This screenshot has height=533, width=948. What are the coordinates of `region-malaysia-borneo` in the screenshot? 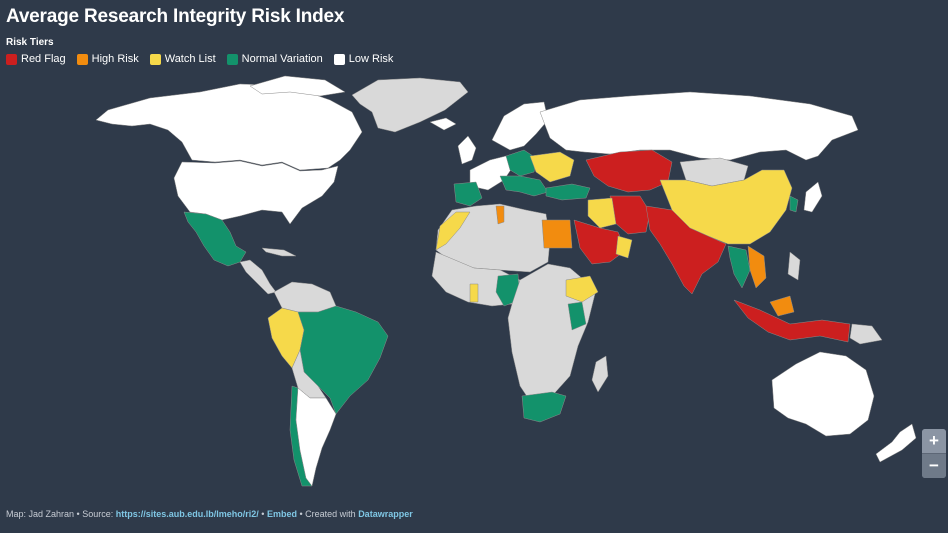 It's located at (782, 306).